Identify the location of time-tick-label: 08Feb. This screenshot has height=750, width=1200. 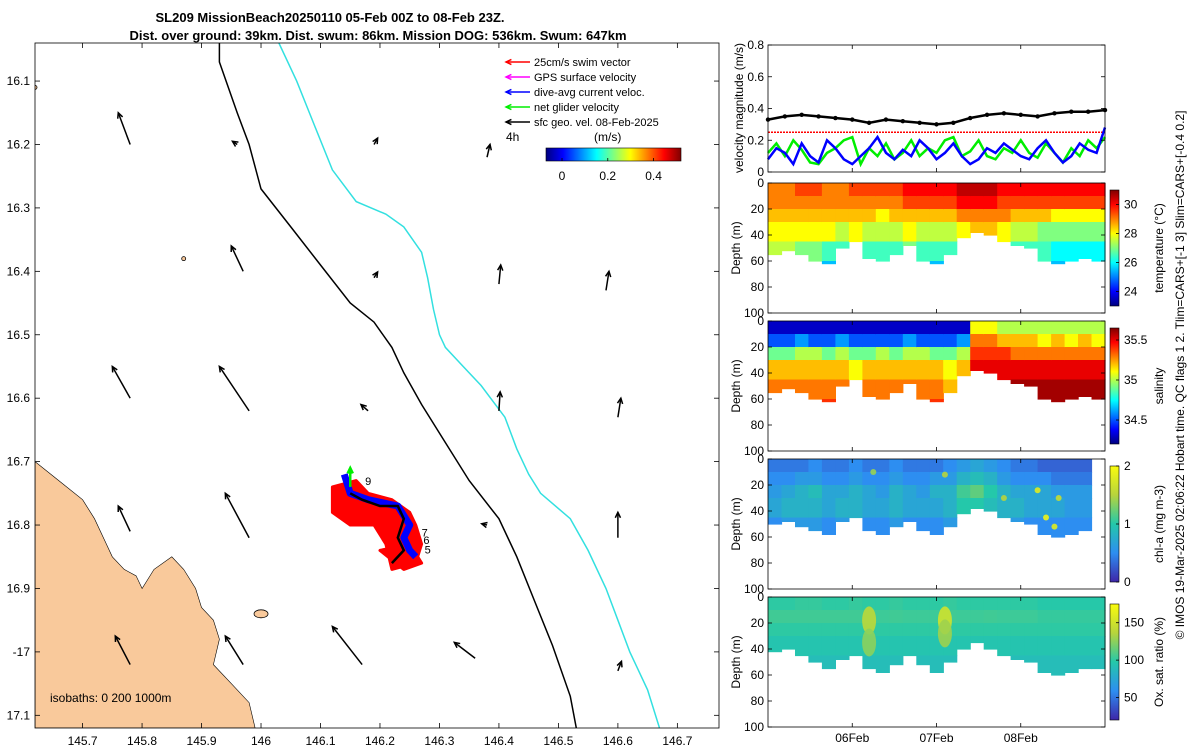
(1021, 738).